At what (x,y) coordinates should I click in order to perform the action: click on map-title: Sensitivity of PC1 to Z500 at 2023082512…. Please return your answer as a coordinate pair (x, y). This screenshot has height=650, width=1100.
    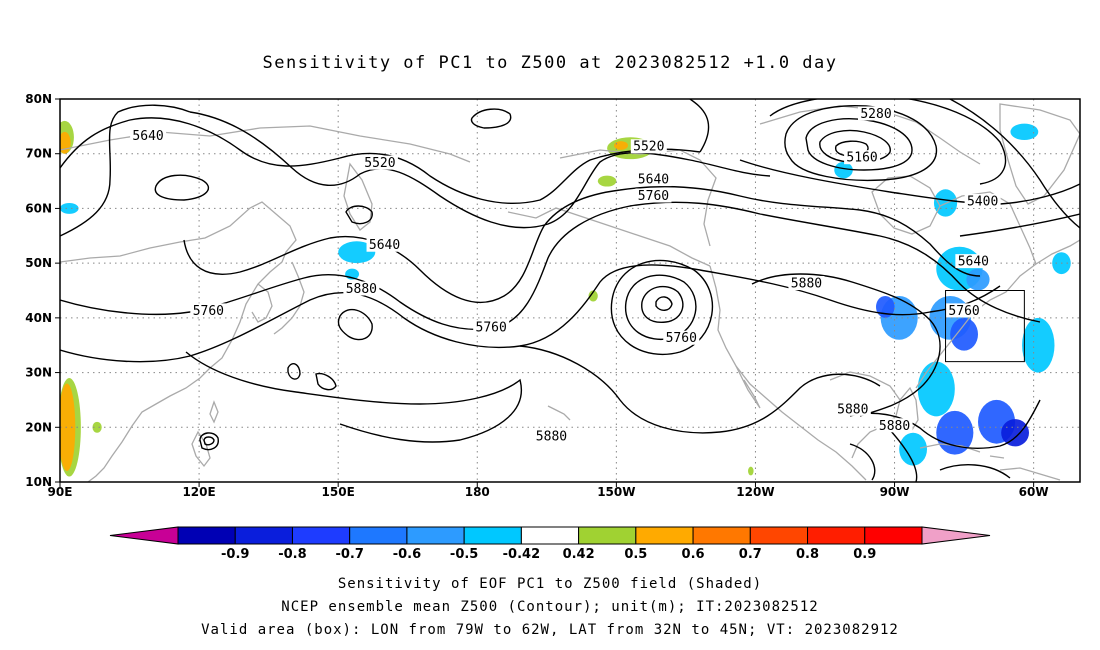
    Looking at the image, I should click on (549, 63).